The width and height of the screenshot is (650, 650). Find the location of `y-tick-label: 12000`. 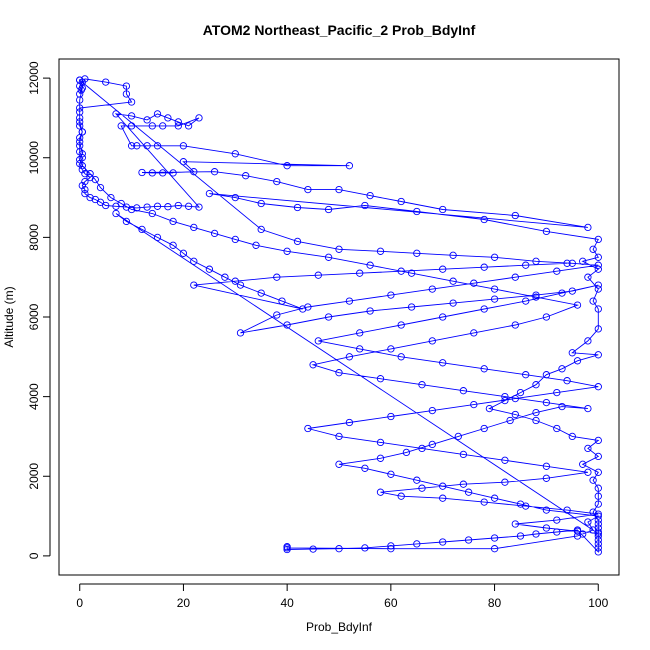

y-tick-label: 12000 is located at coordinates (34, 78).